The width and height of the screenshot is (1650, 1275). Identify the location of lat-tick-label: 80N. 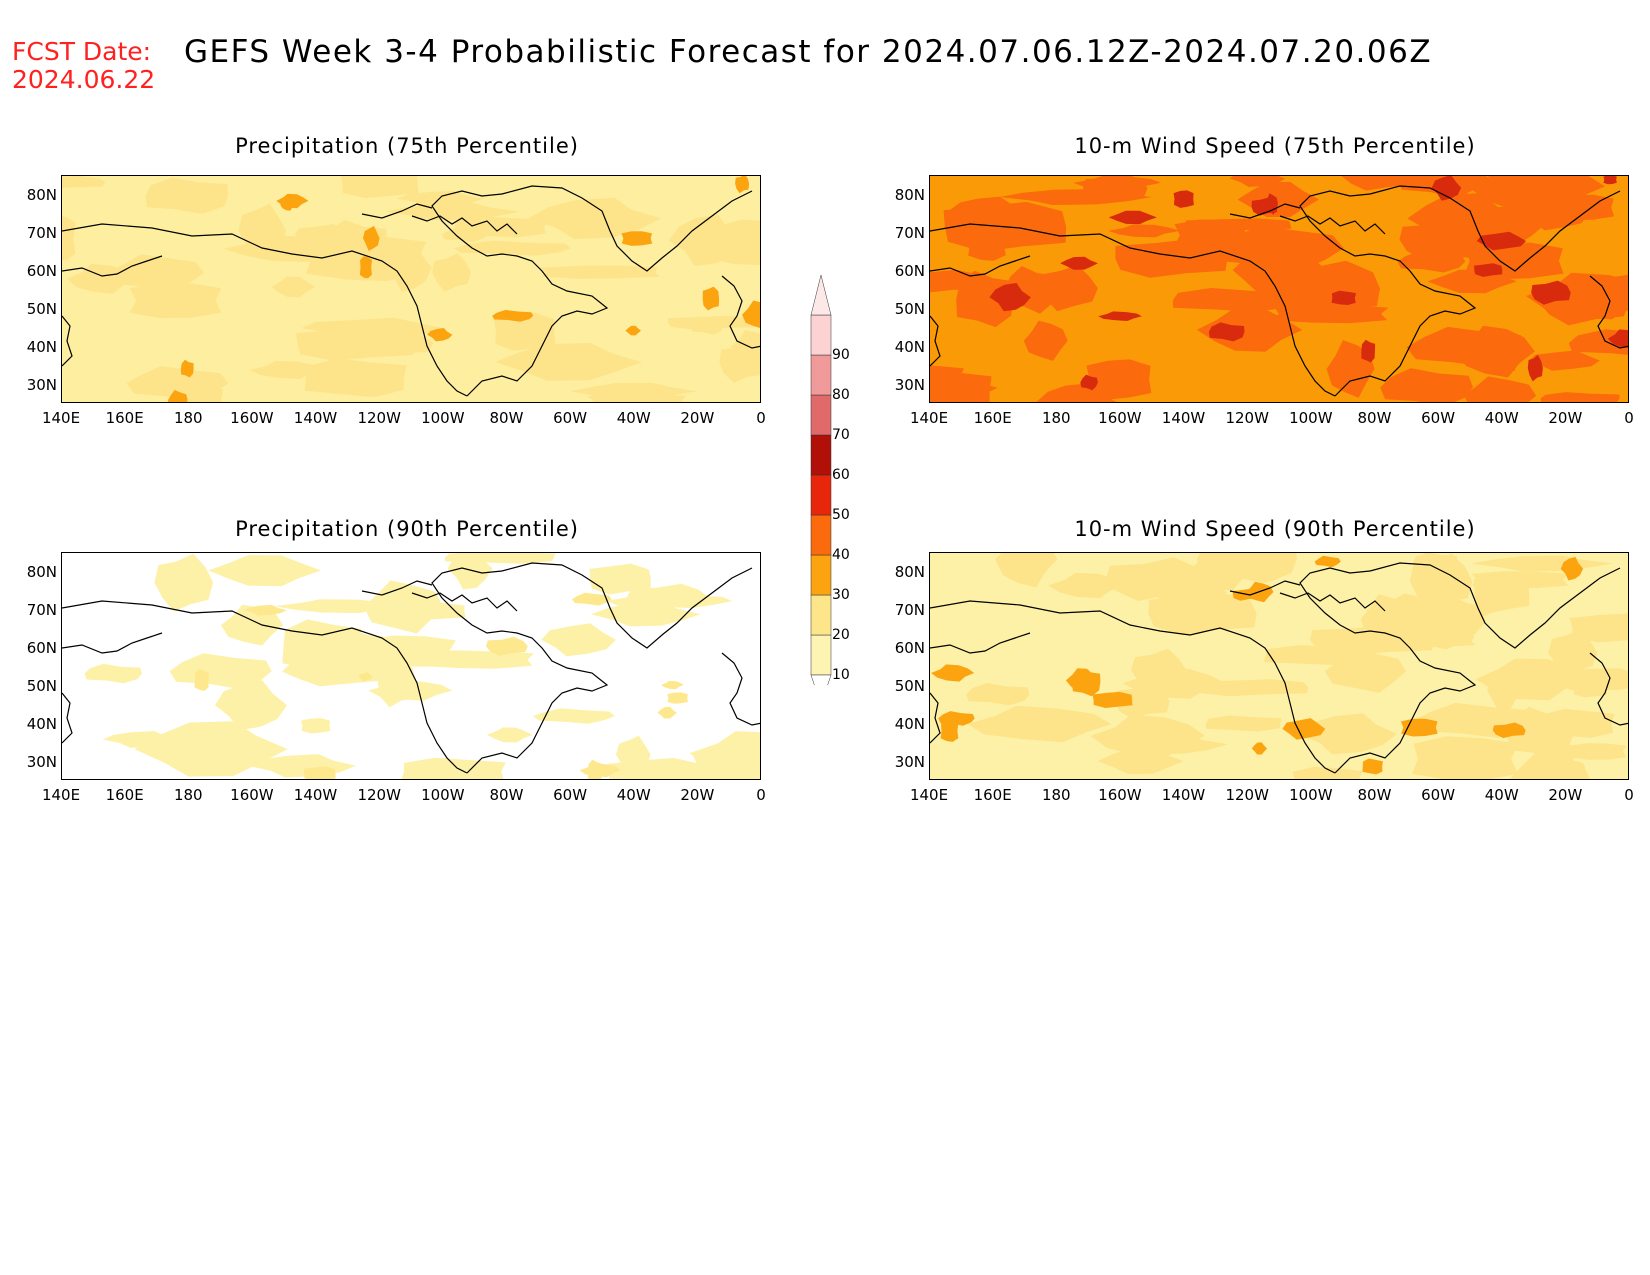
(41, 195).